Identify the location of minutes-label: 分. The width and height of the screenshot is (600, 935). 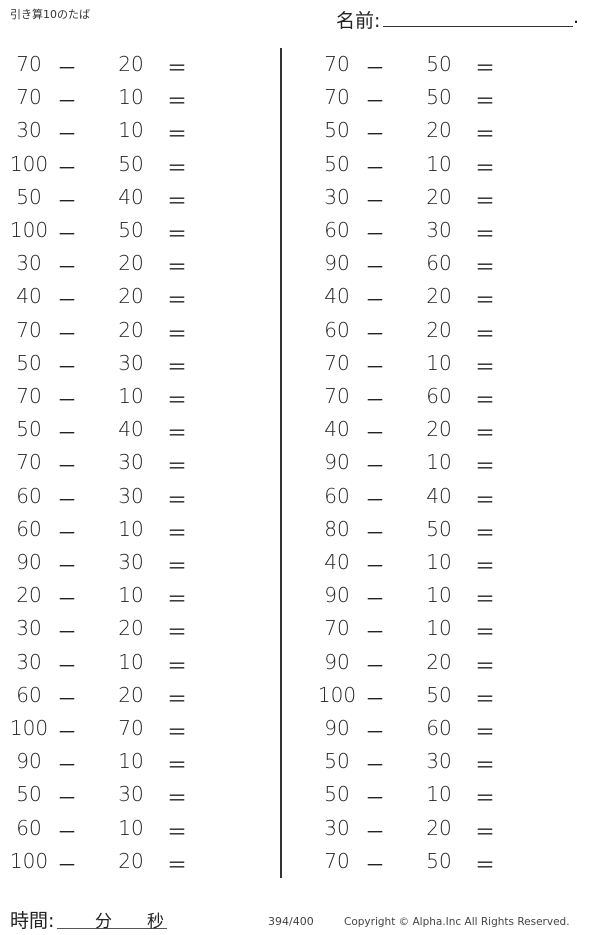
(103, 922).